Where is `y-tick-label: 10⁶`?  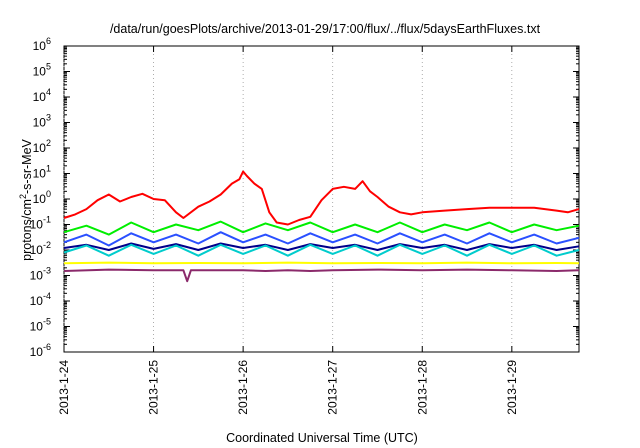
y-tick-label: 10⁶ is located at coordinates (42, 44).